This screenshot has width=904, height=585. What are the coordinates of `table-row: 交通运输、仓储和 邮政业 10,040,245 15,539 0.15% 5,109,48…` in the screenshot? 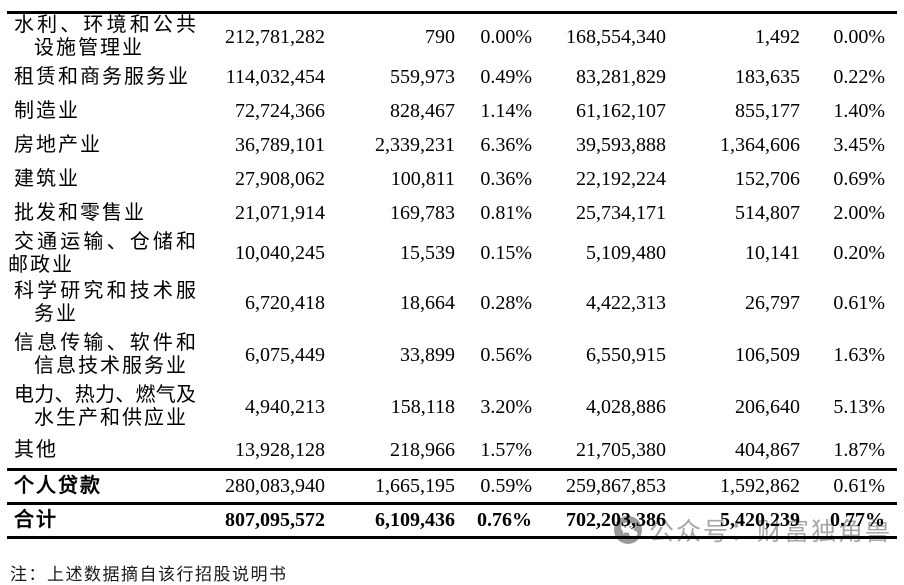 It's located at (452, 253).